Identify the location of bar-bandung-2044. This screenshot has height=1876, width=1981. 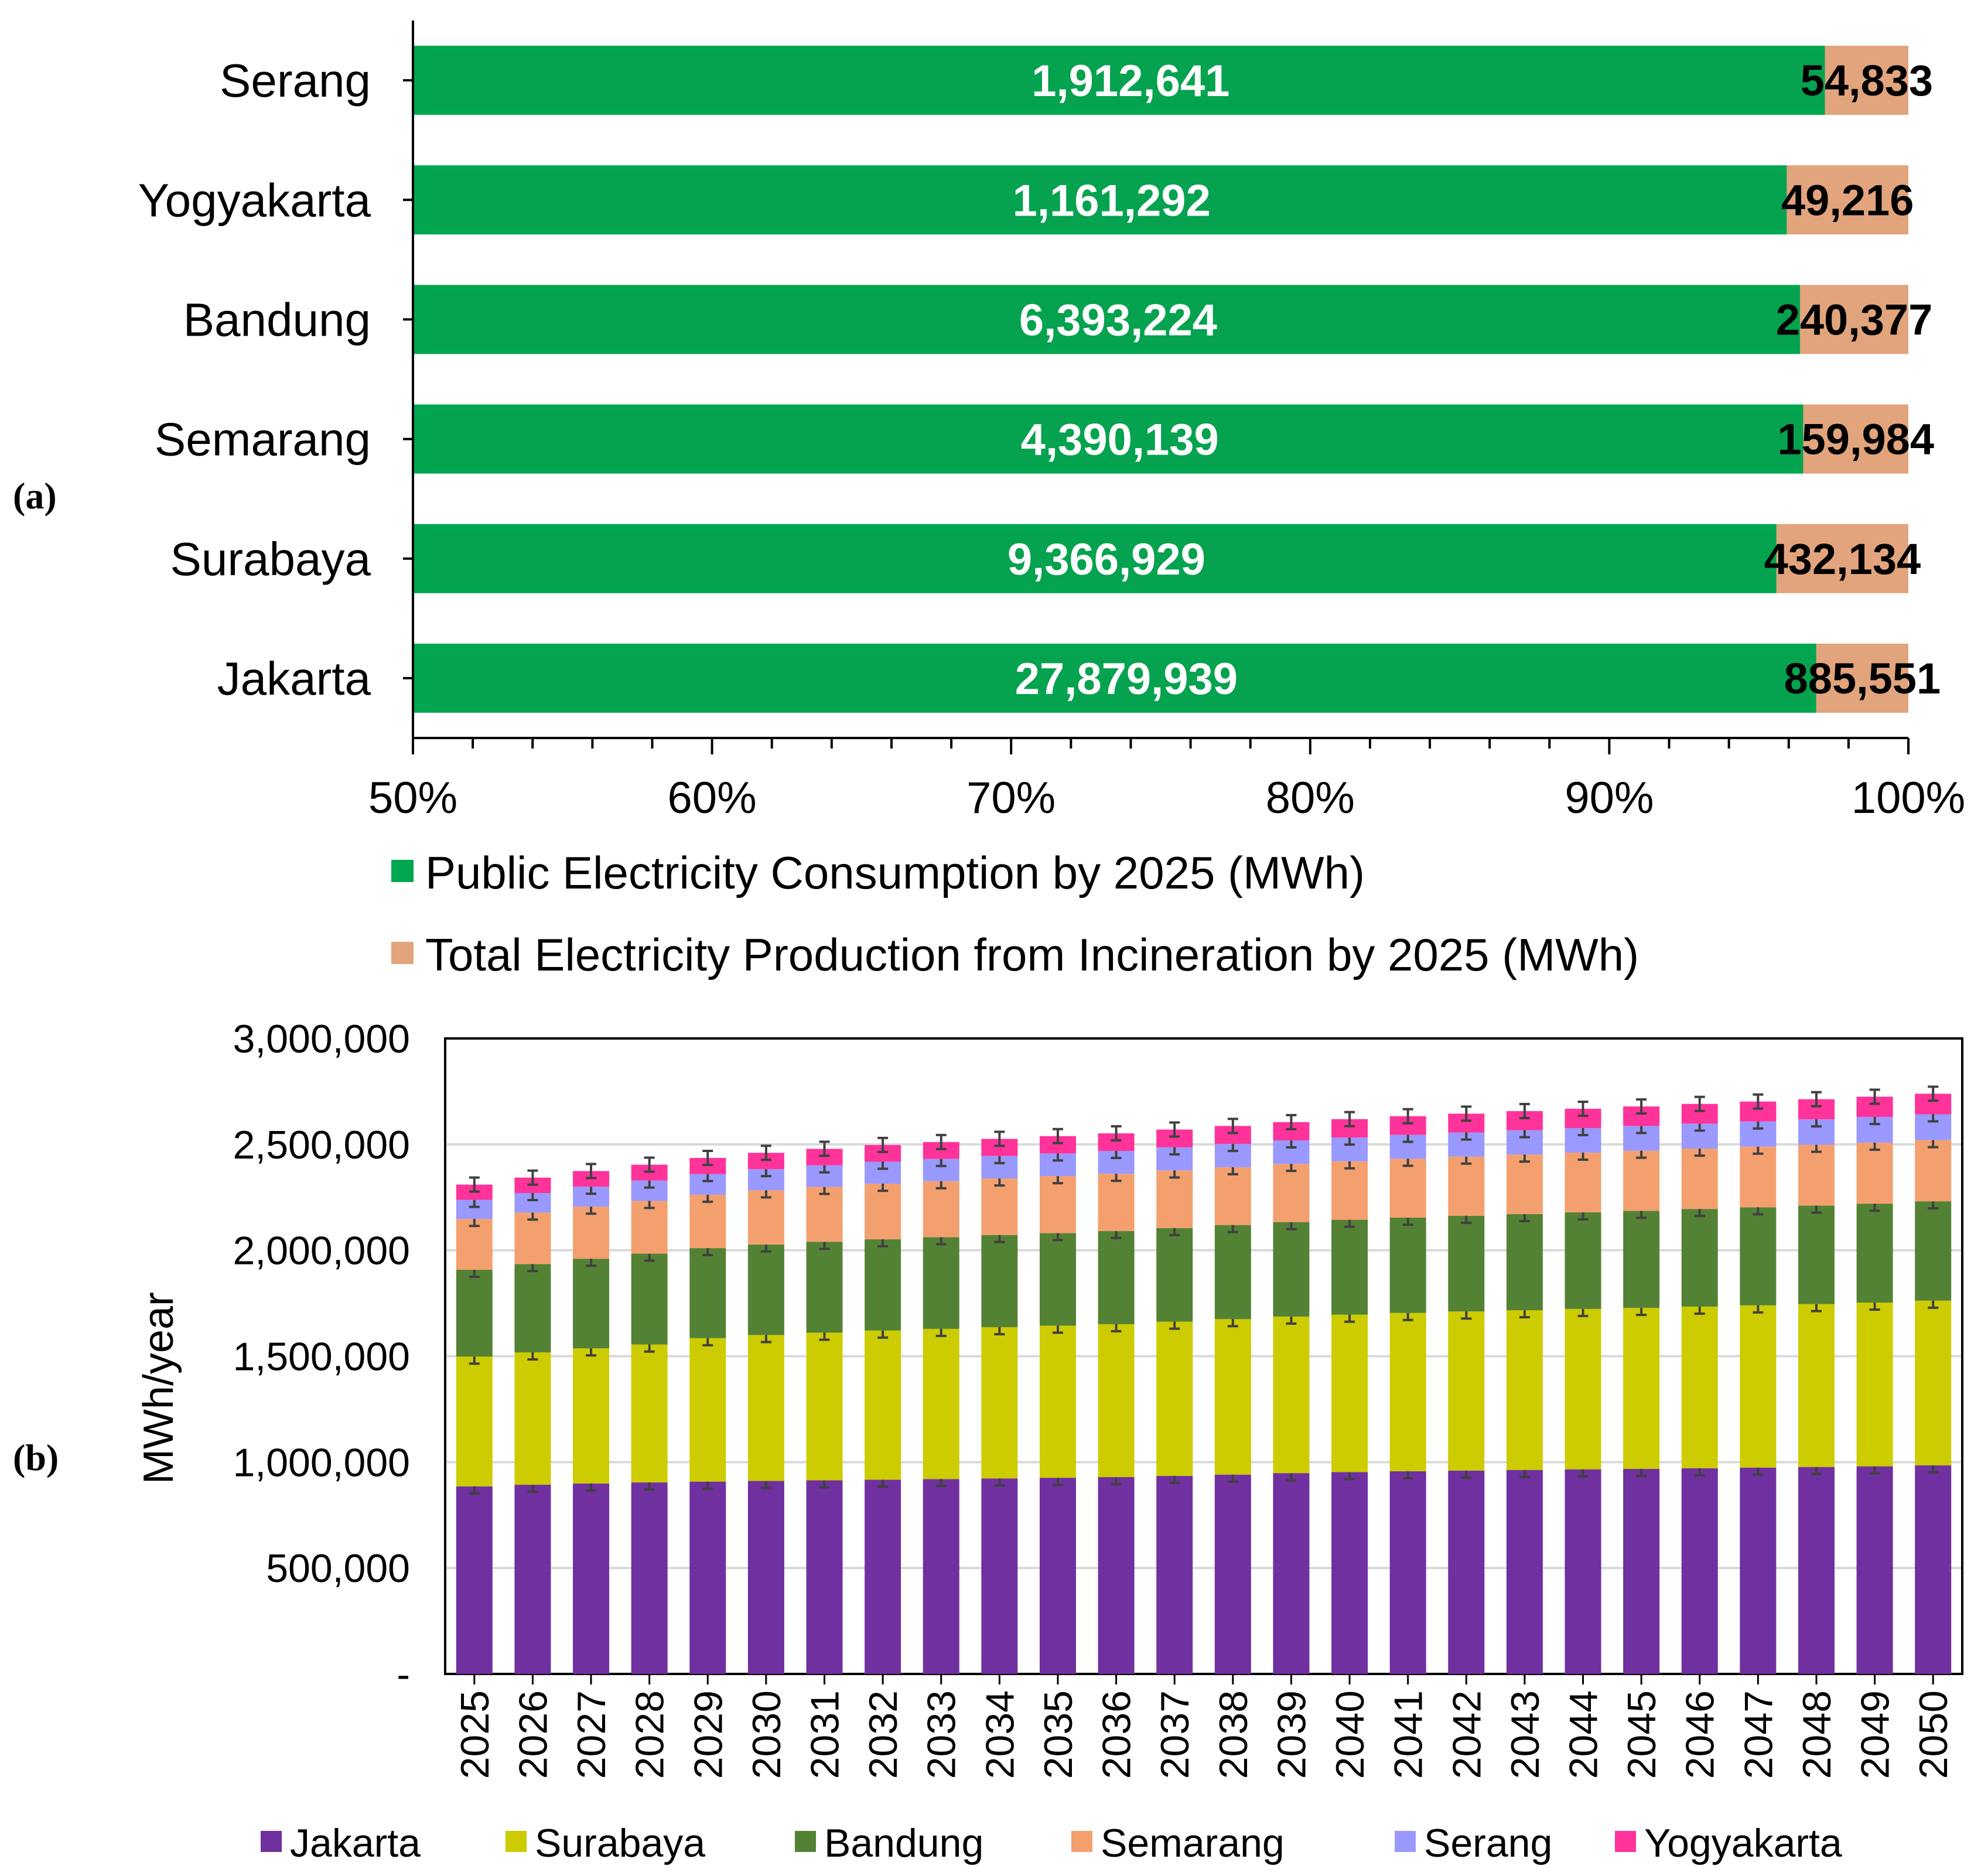
(1583, 1260).